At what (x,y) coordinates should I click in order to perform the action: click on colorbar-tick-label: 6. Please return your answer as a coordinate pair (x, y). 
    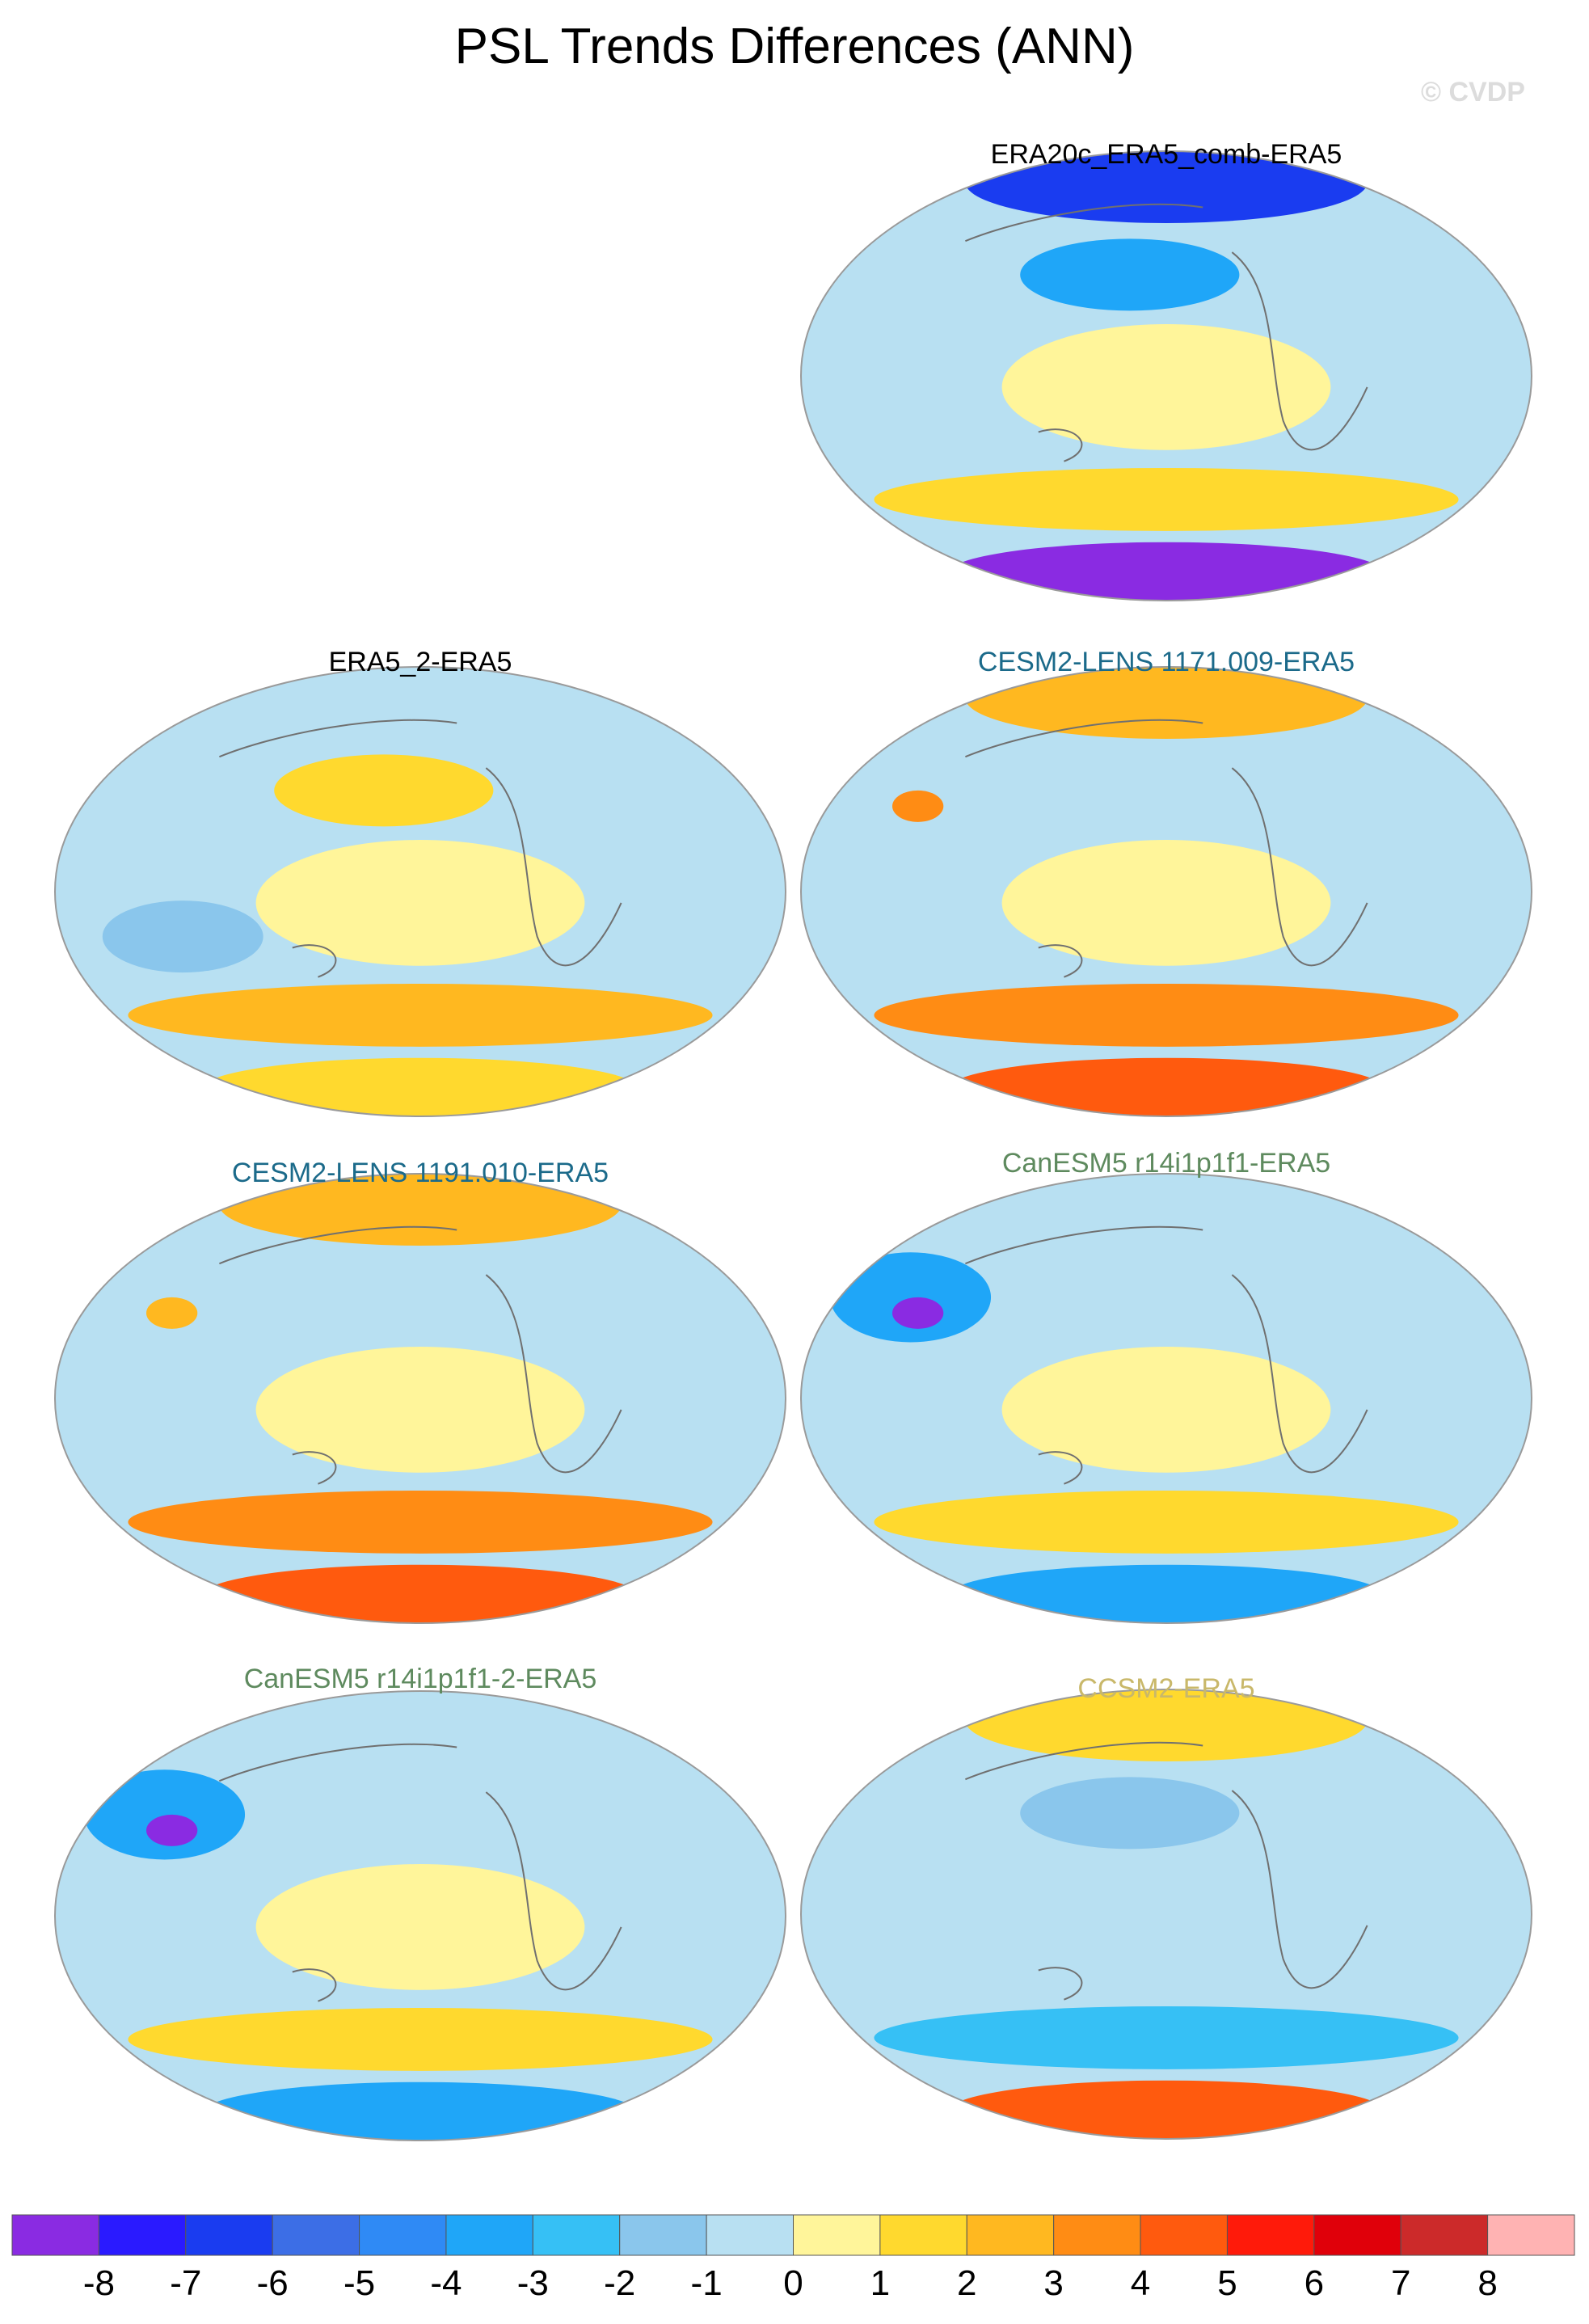
    Looking at the image, I should click on (1314, 2283).